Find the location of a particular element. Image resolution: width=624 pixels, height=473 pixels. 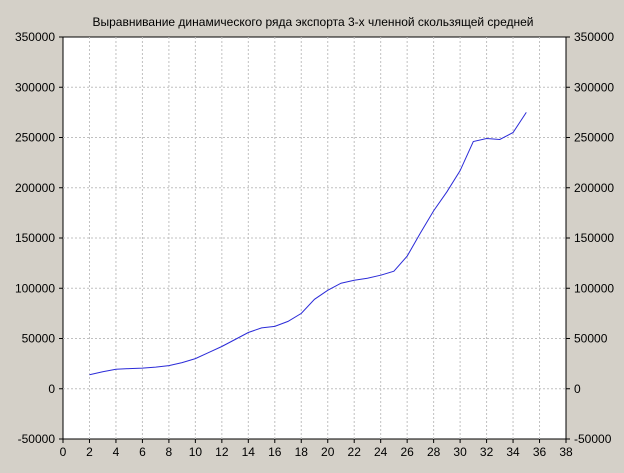

y-tick-label-left: 250000 is located at coordinates (35, 138).